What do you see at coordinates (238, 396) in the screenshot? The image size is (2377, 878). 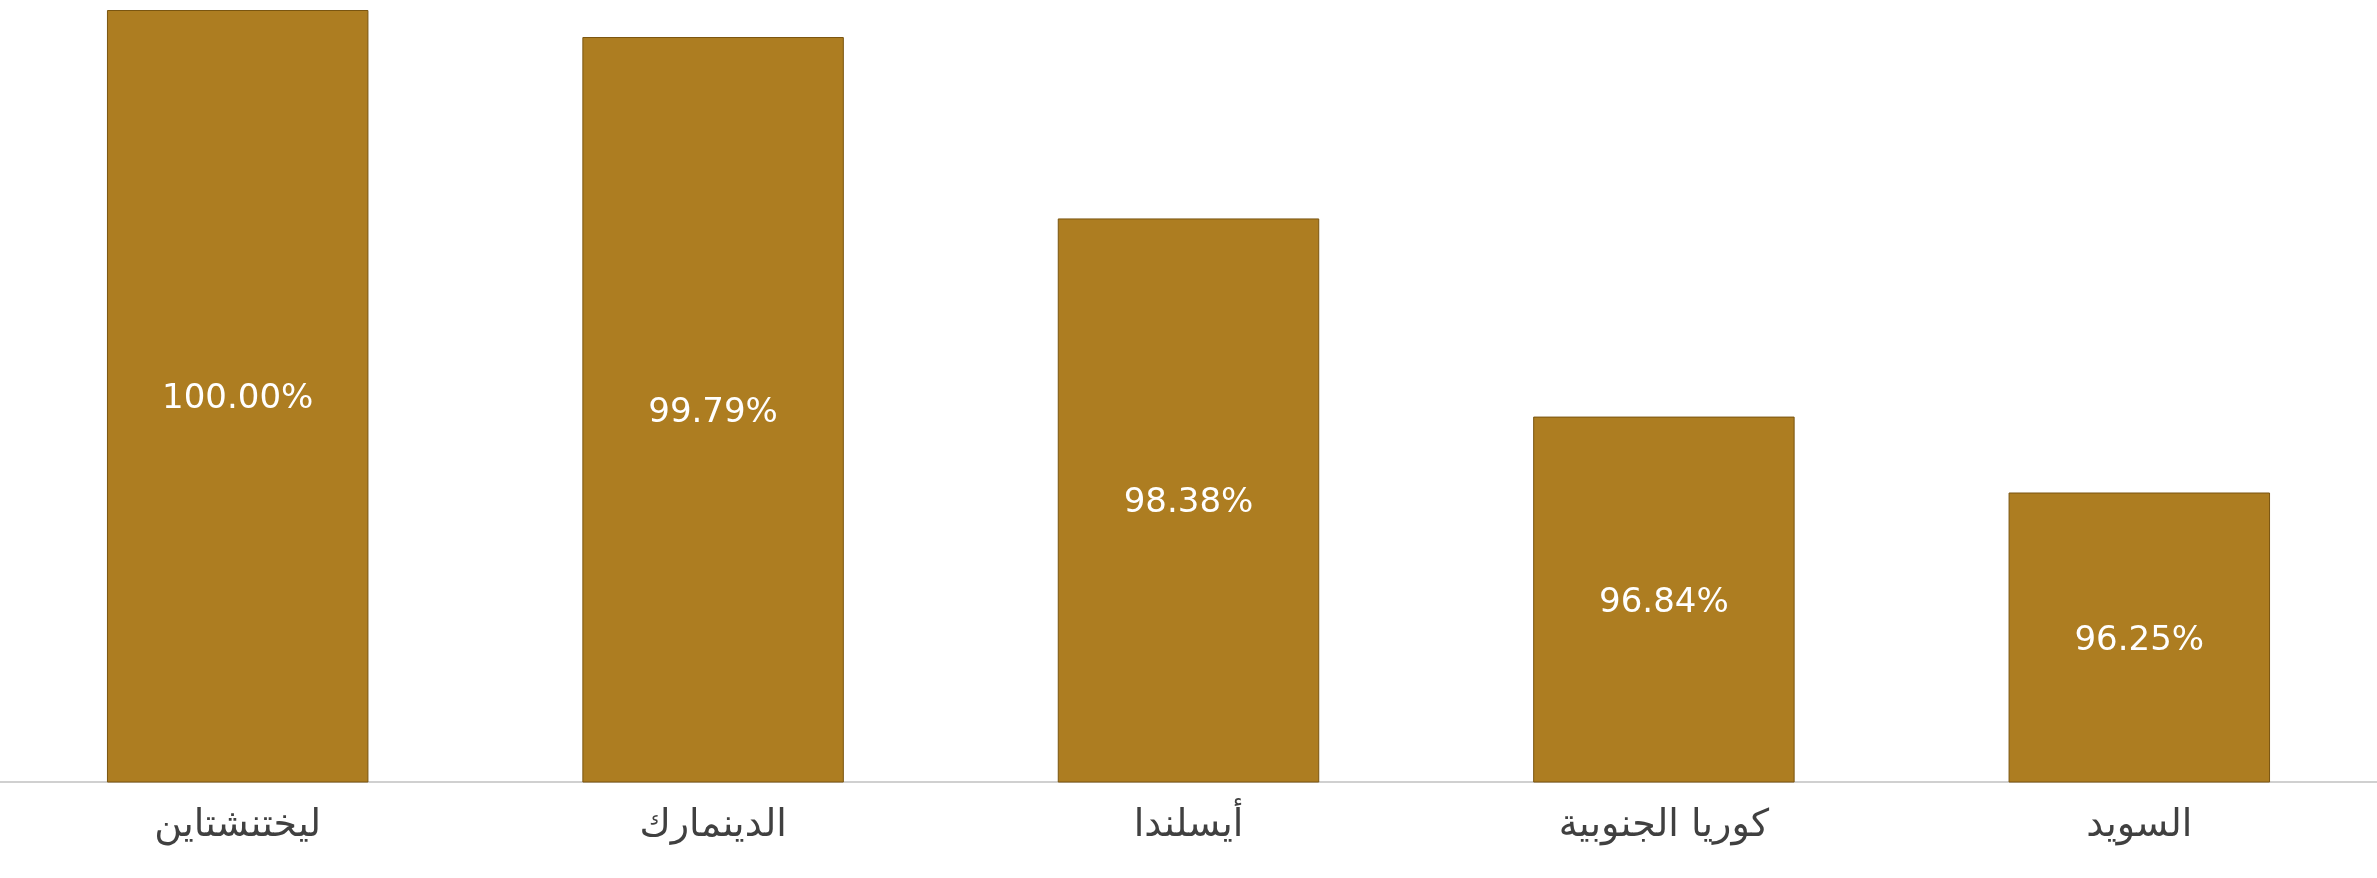 I see `data-label: 100.00%` at bounding box center [238, 396].